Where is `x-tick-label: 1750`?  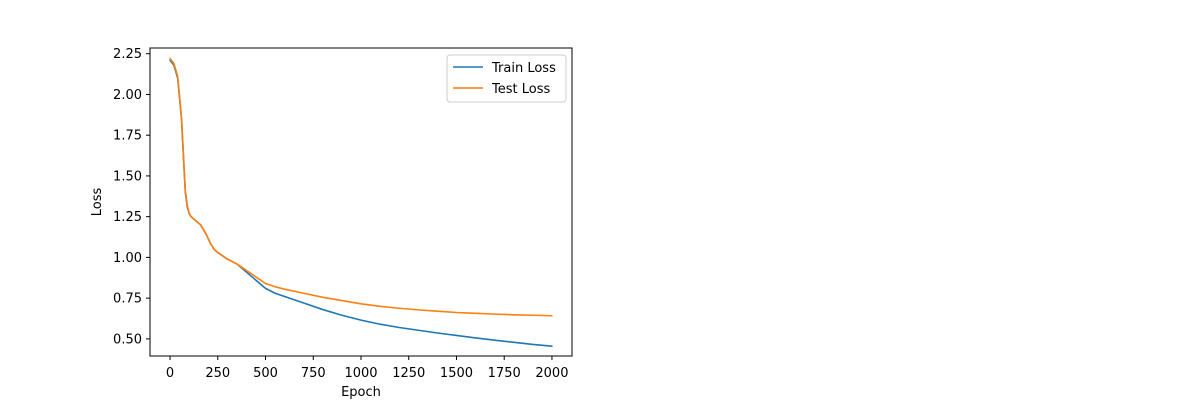 x-tick-label: 1750 is located at coordinates (504, 373).